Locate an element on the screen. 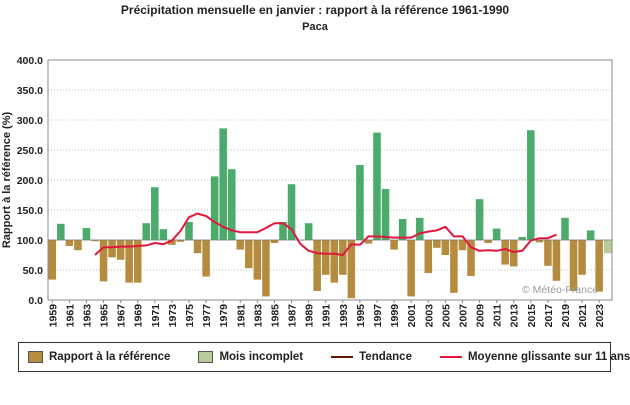 Image resolution: width=630 pixels, height=405 pixels. legend-item-trend: Tendance is located at coordinates (371, 357).